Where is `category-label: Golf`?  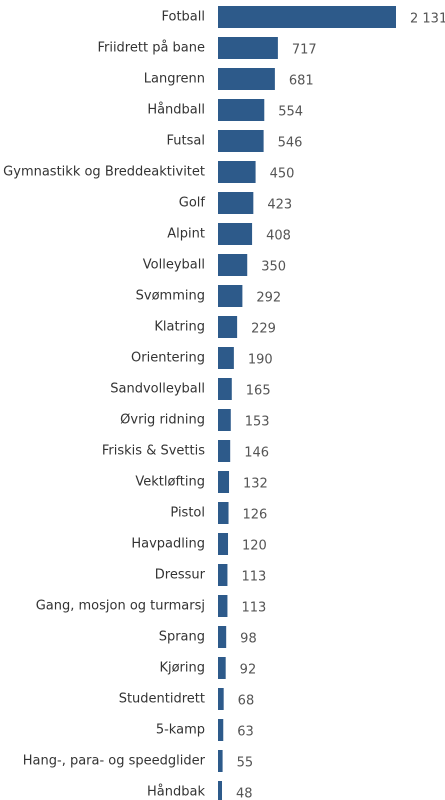 category-label: Golf is located at coordinates (192, 203).